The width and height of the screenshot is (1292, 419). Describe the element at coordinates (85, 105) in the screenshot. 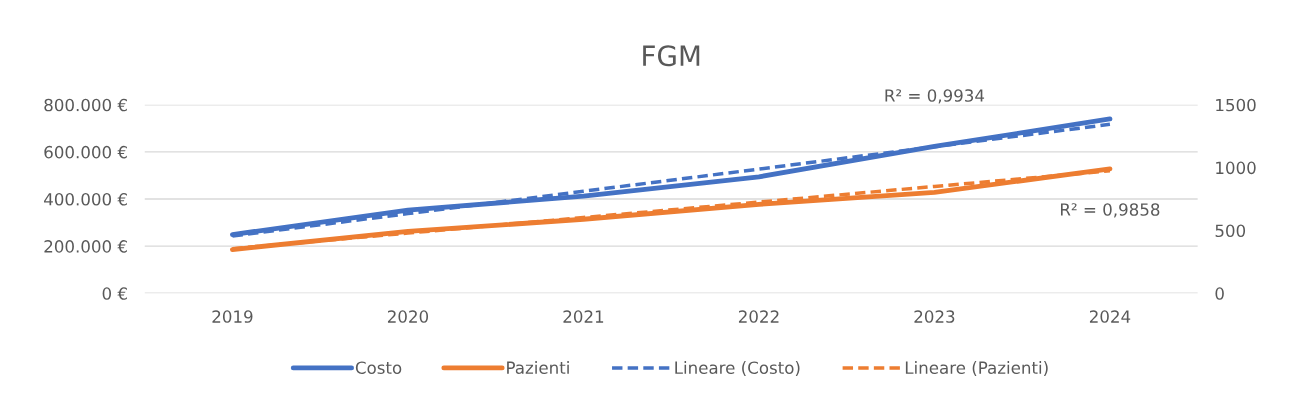

I see `y-tick-label: 800.000 €` at that location.